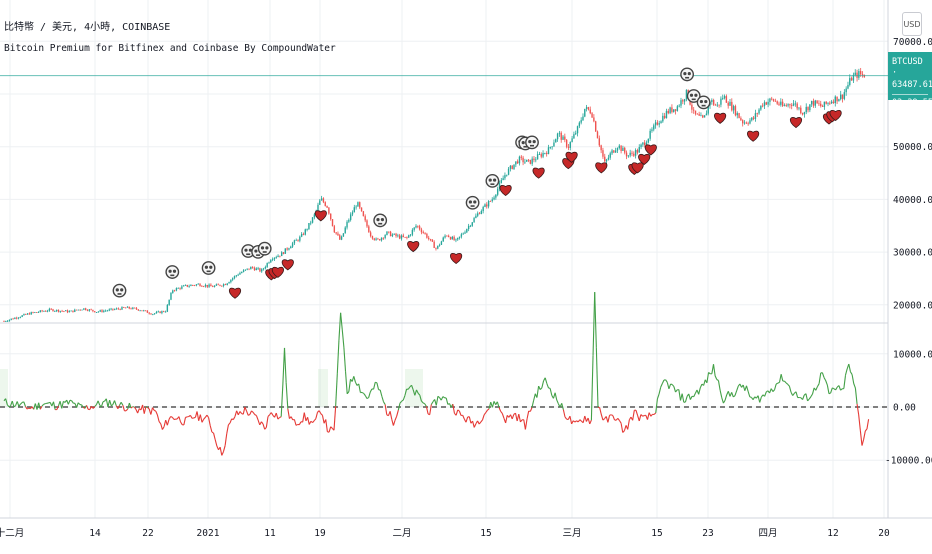 This screenshot has width=932, height=554. Describe the element at coordinates (912, 200) in the screenshot. I see `price-axis-tick: 40000.00` at that location.